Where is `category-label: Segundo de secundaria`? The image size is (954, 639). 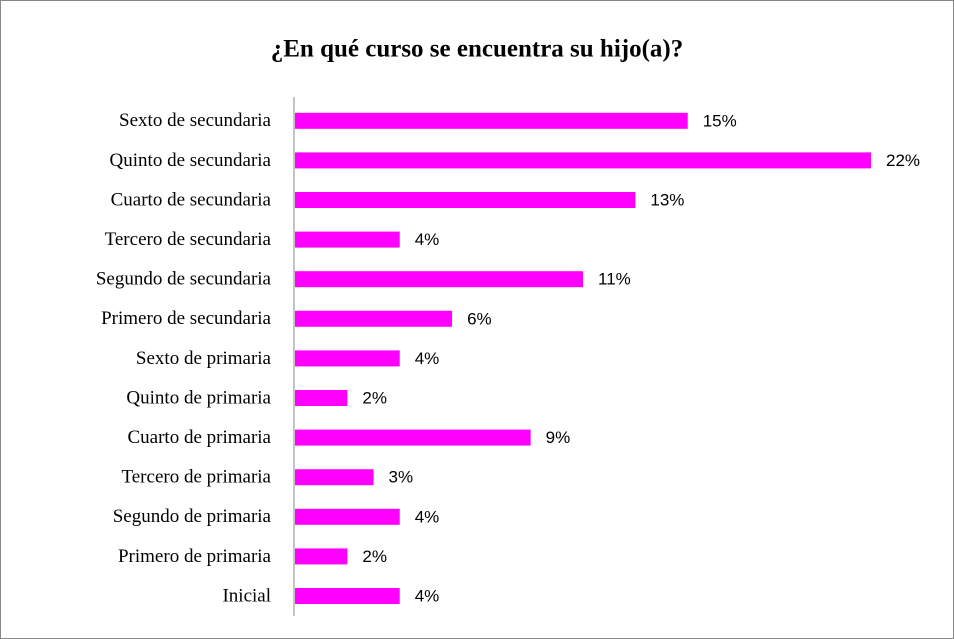 category-label: Segundo de secundaria is located at coordinates (184, 279).